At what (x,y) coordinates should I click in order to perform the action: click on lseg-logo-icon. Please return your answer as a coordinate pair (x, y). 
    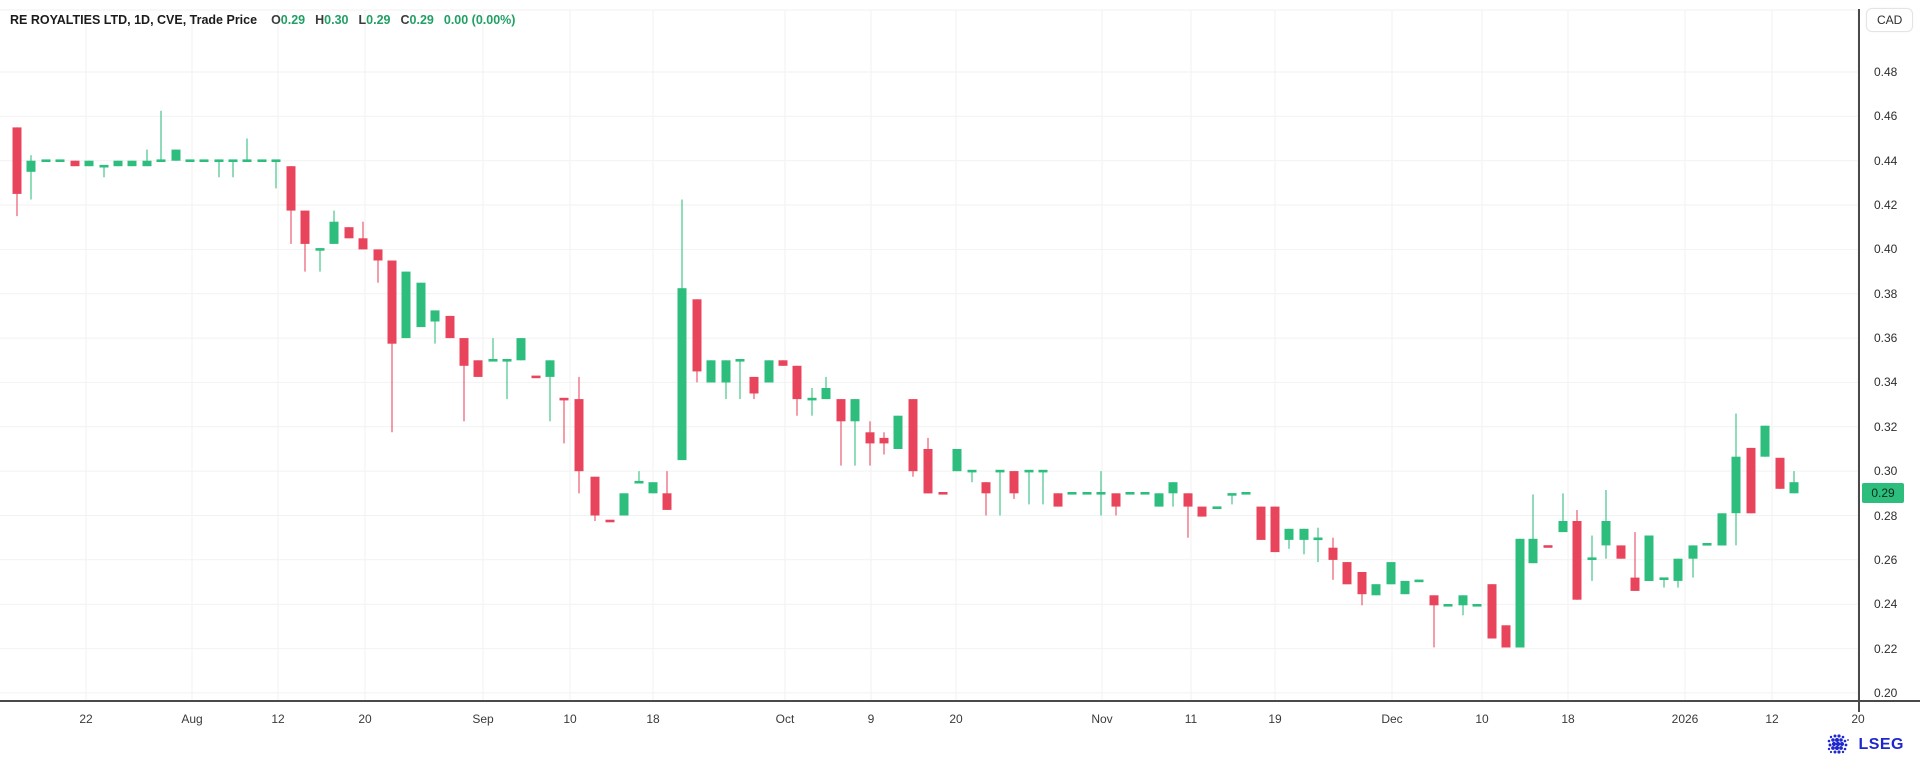
    Looking at the image, I should click on (1839, 744).